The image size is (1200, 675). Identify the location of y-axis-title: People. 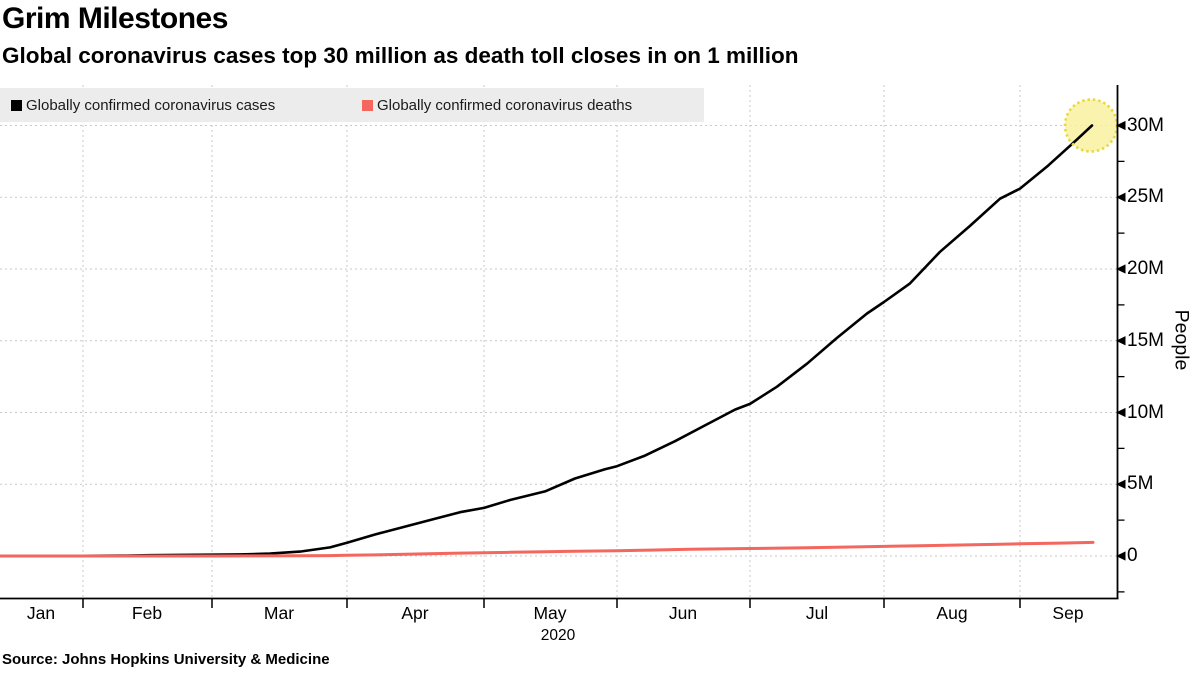
(1181, 340).